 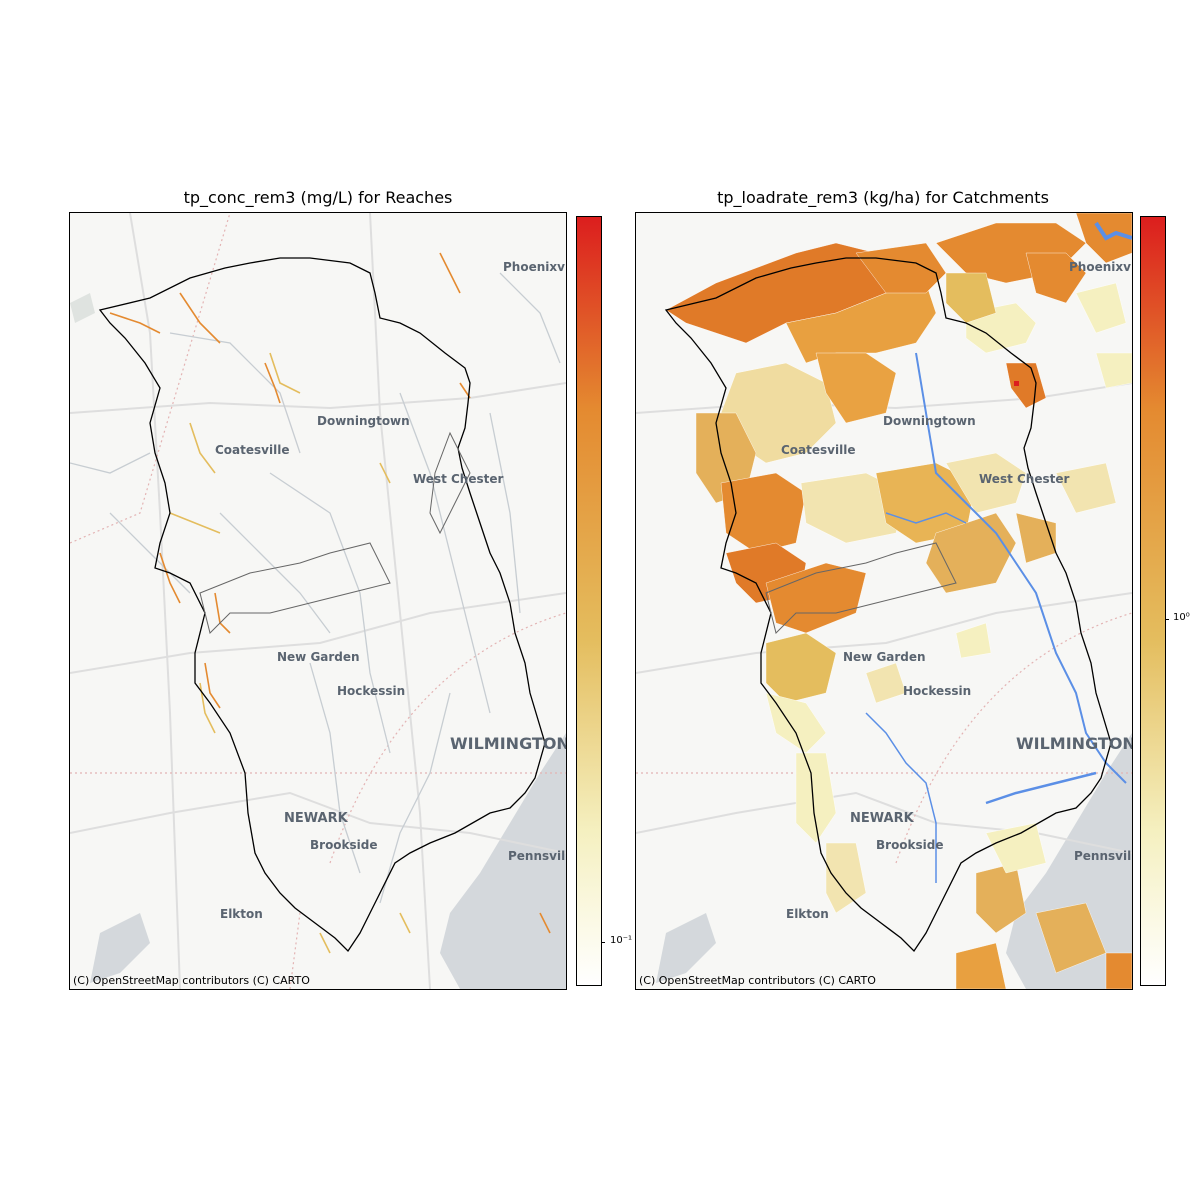 I want to click on place-west-chester: West Chester, so click(x=458, y=479).